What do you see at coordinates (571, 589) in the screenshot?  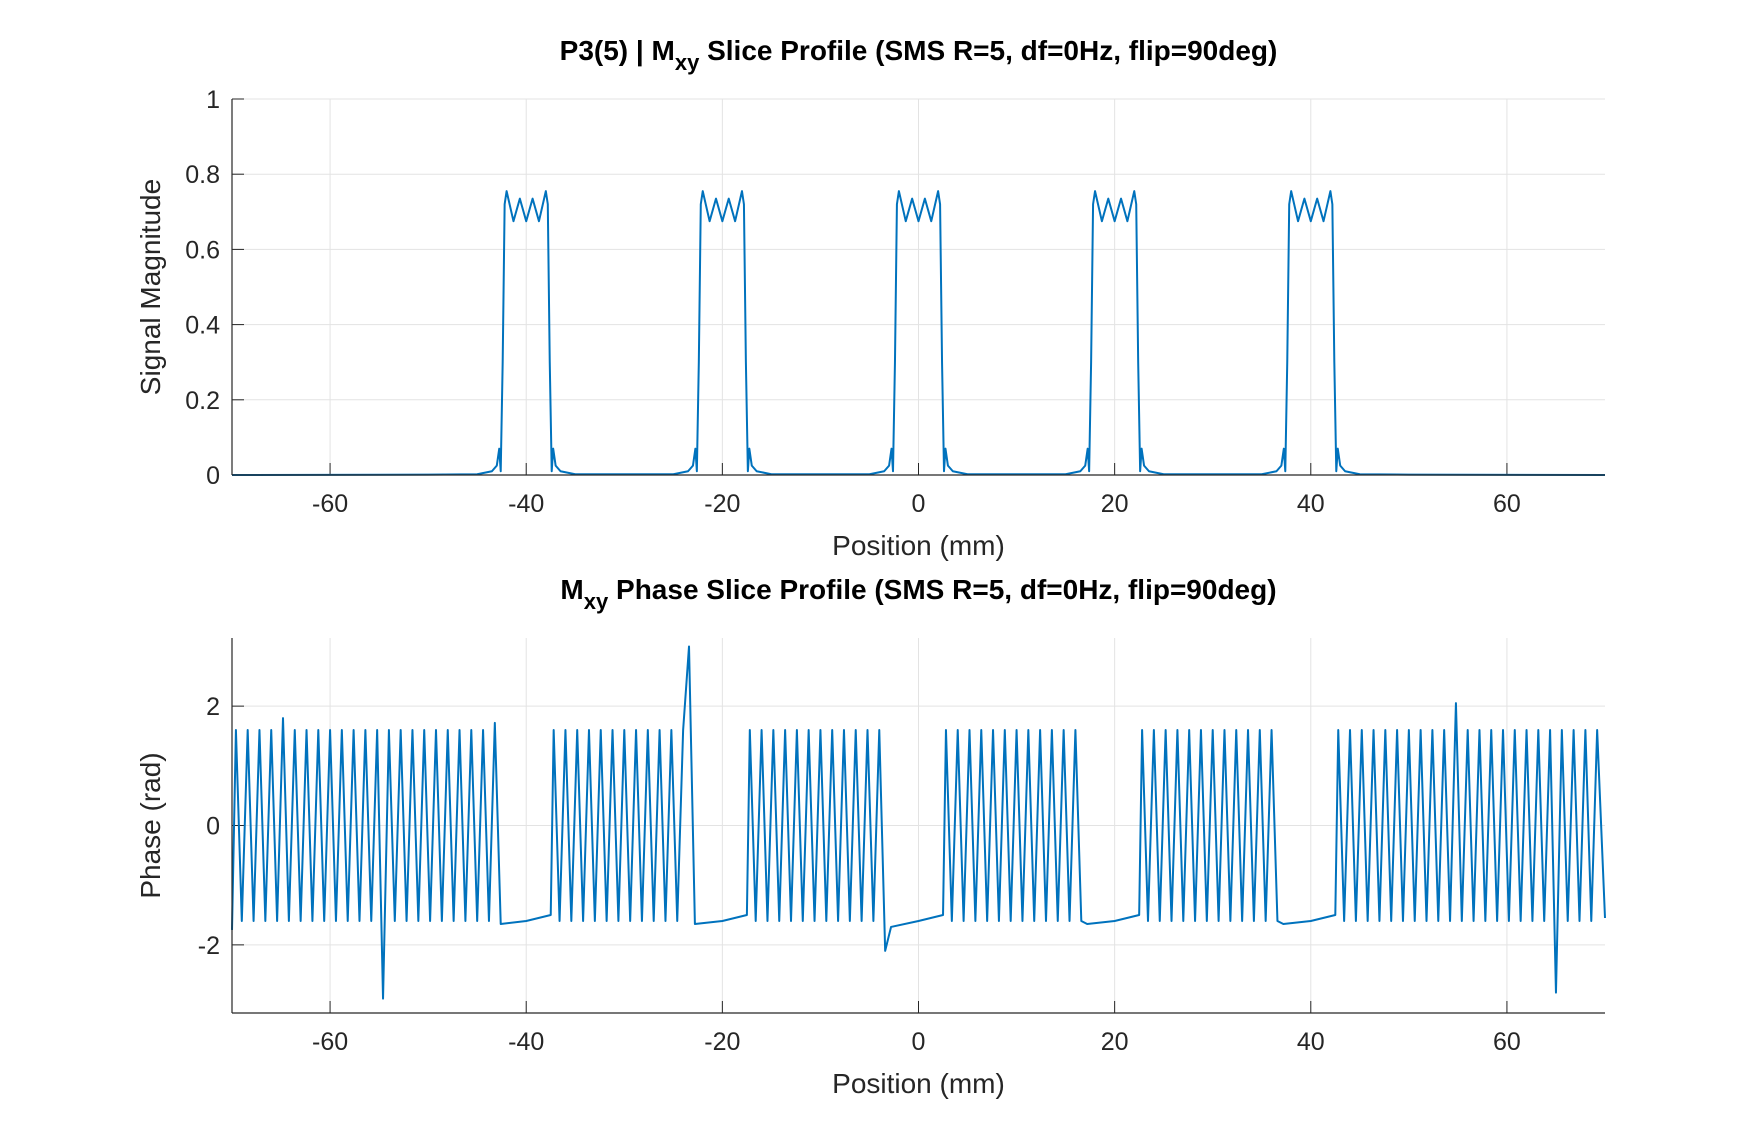 I see `title-part: M` at bounding box center [571, 589].